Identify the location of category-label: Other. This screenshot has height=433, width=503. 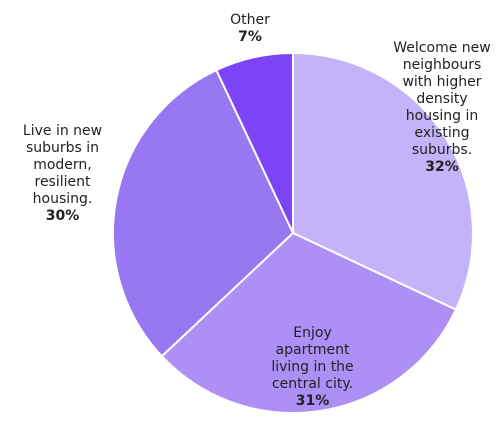
(250, 20).